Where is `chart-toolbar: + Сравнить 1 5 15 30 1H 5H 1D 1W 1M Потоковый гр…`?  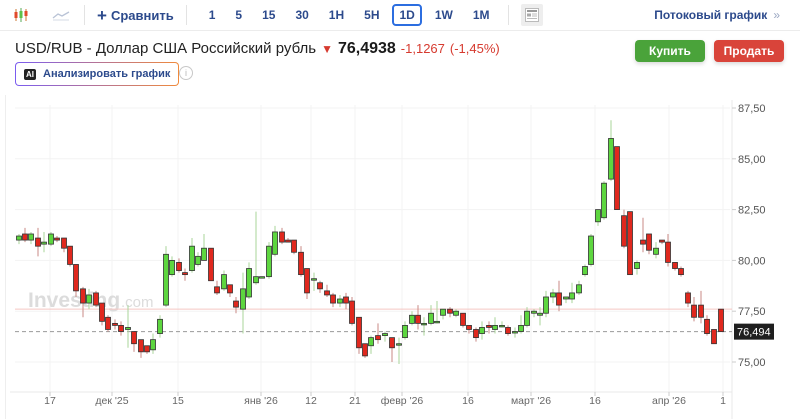 chart-toolbar: + Сравнить 1 5 15 30 1H 5H 1D 1W 1M Потоковый гр… is located at coordinates (400, 15).